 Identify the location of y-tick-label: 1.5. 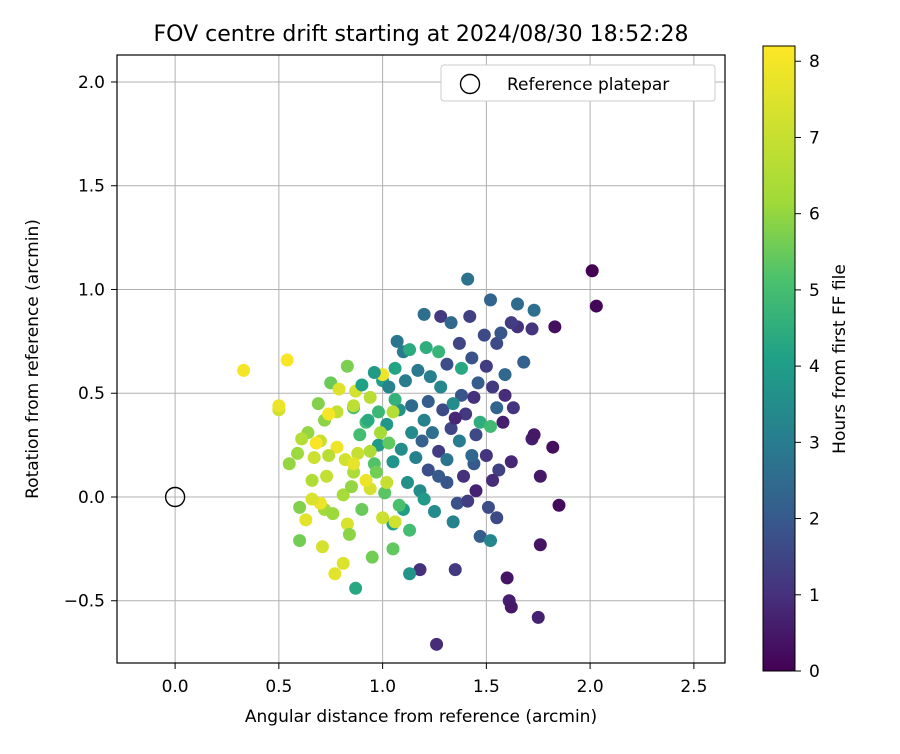
(91, 187).